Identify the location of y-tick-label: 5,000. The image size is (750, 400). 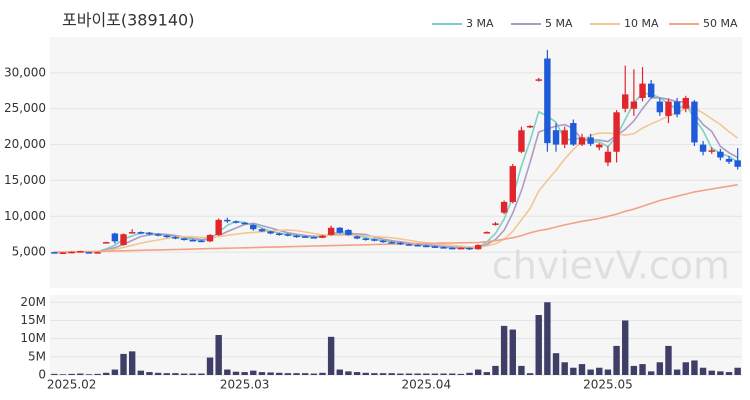
(29, 252).